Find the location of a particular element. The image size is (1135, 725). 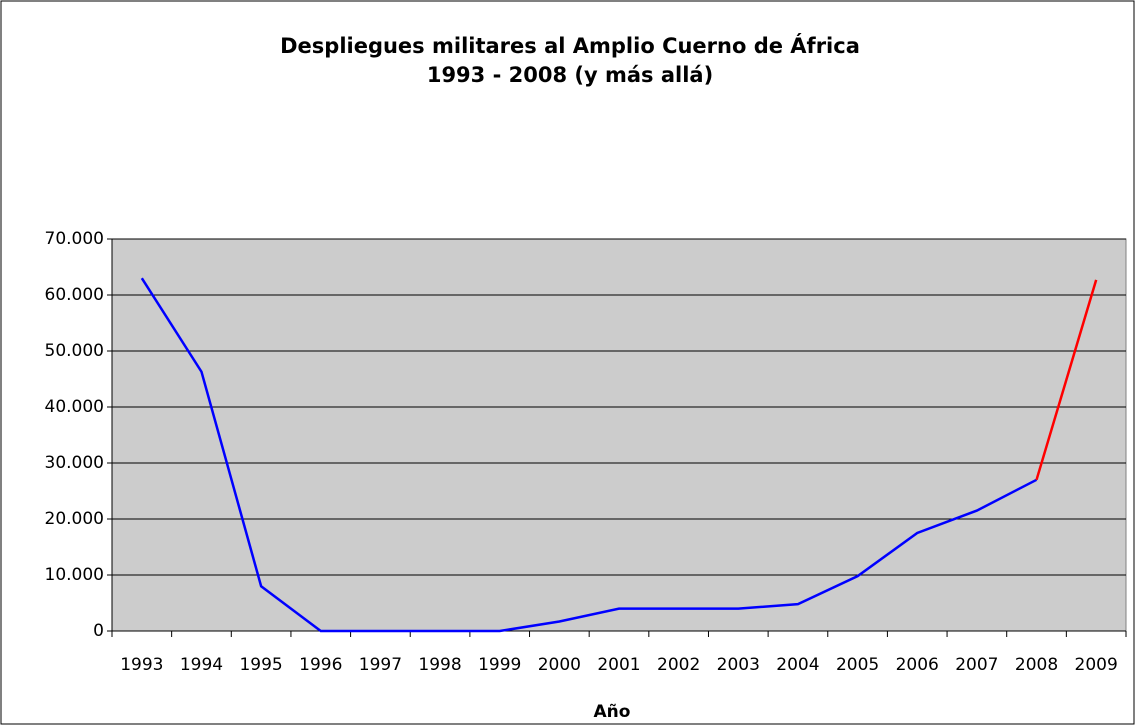

y-tick-label: 10.000 is located at coordinates (74, 575).